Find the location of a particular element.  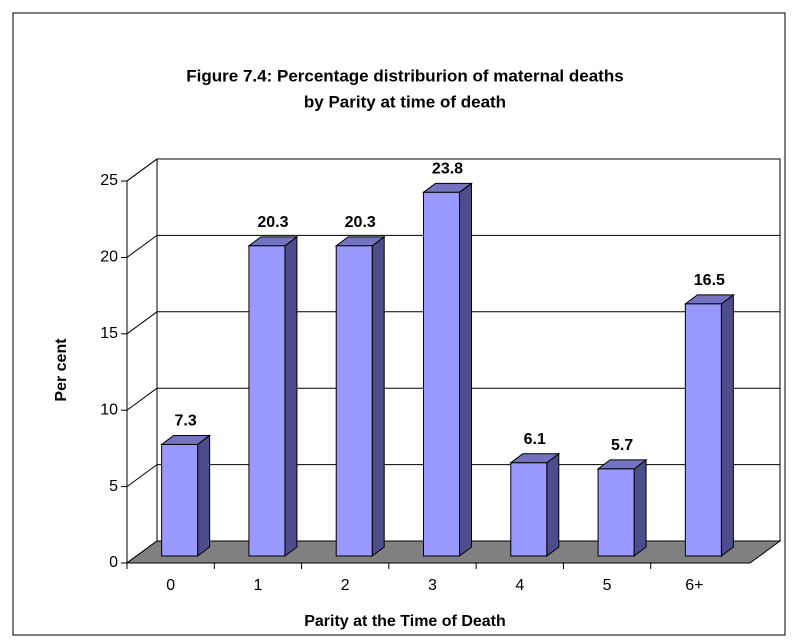

x-tick-label: 2 is located at coordinates (345, 585).